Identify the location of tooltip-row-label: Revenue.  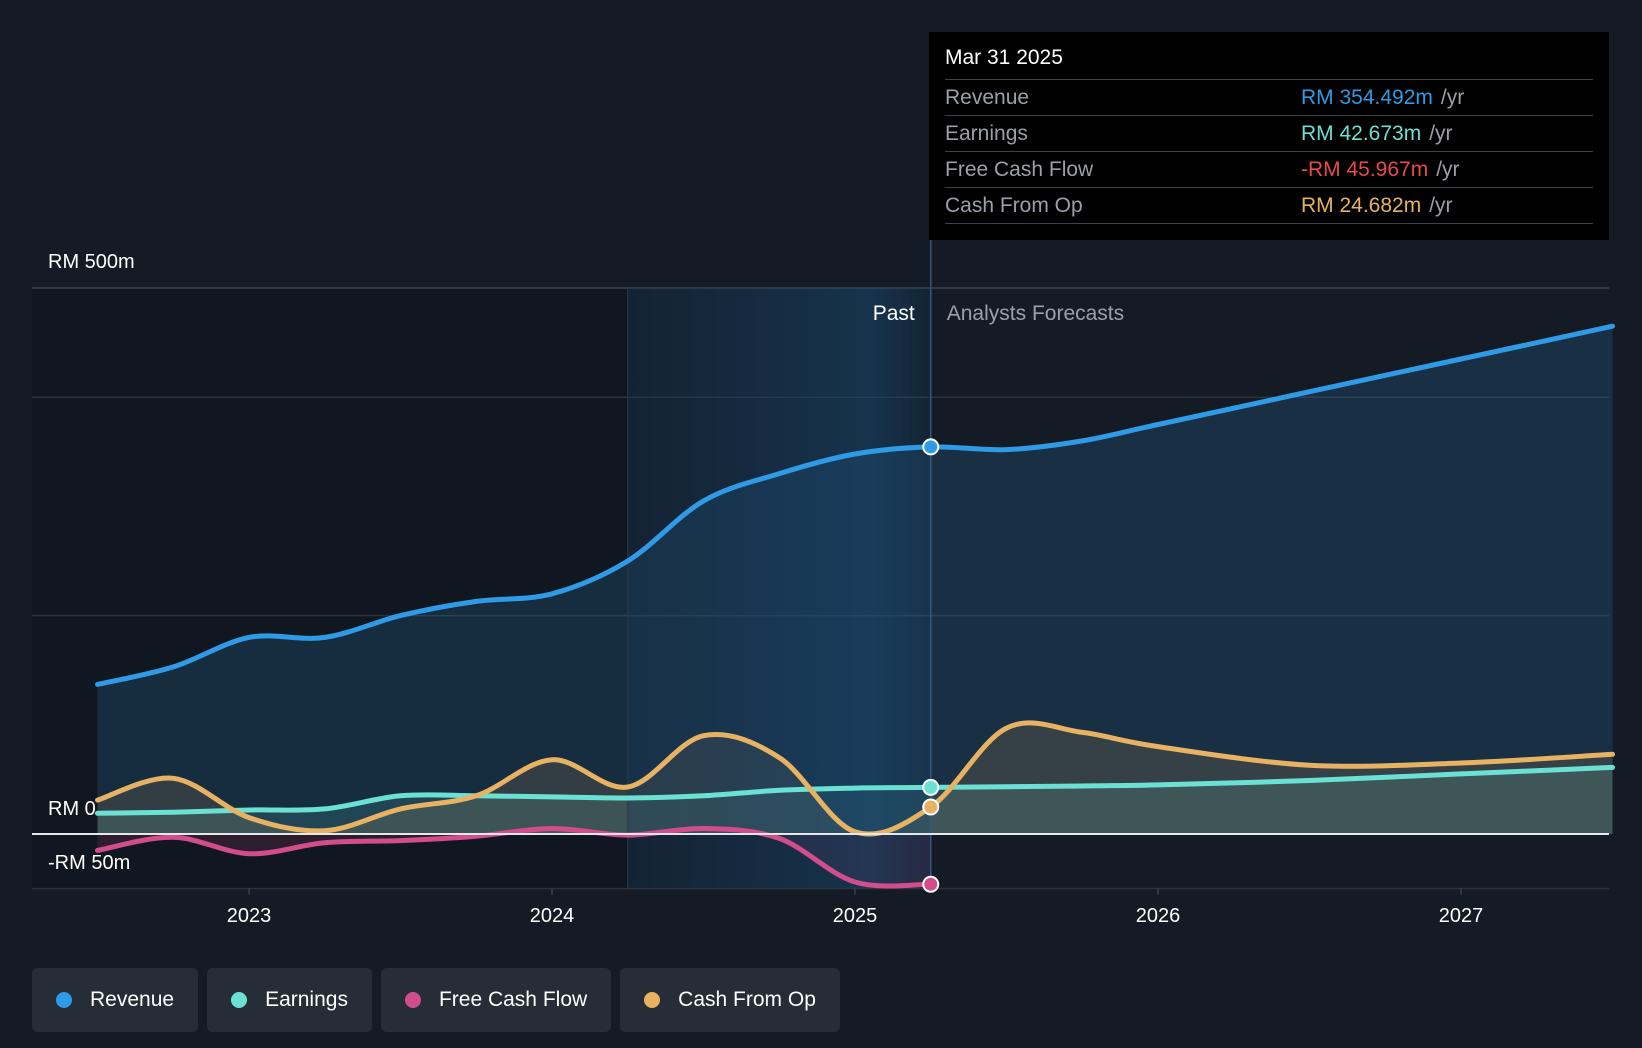
(987, 97).